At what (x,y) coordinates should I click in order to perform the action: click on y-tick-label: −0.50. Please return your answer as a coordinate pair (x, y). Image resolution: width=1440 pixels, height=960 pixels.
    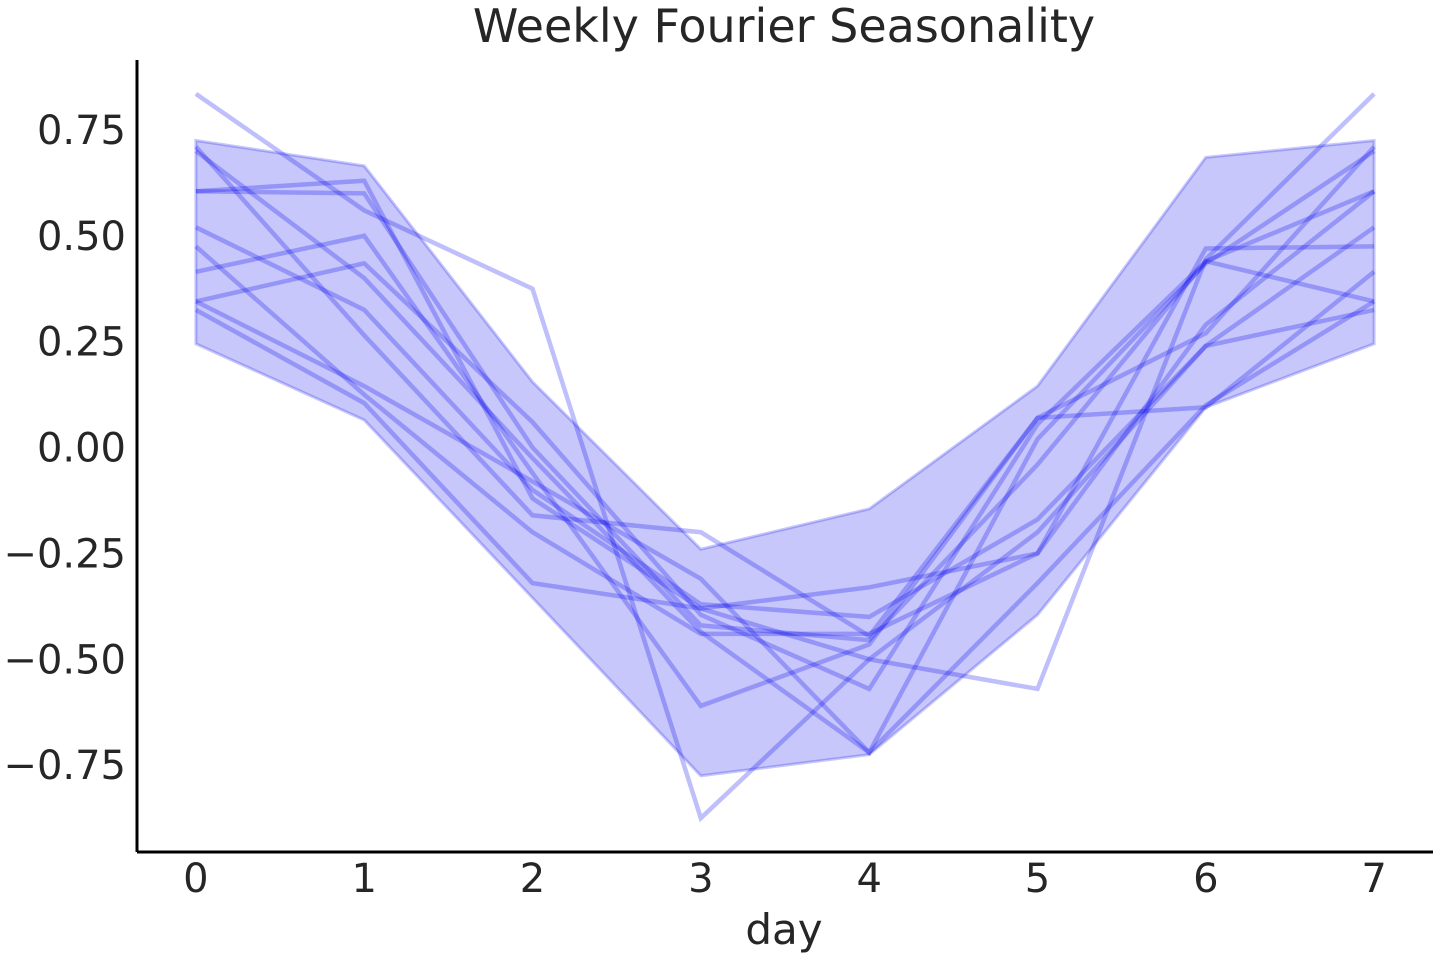
    Looking at the image, I should click on (64, 660).